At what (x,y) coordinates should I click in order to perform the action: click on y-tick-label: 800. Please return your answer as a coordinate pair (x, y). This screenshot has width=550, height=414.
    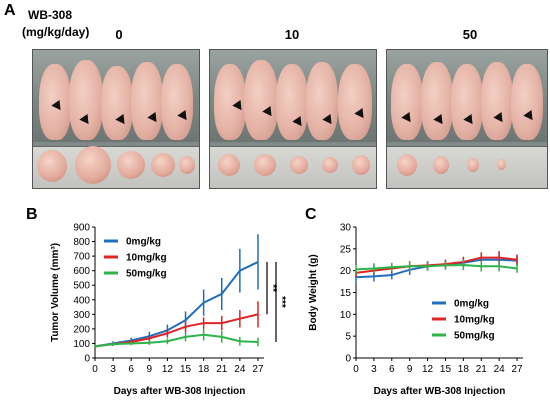
    Looking at the image, I should click on (81, 242).